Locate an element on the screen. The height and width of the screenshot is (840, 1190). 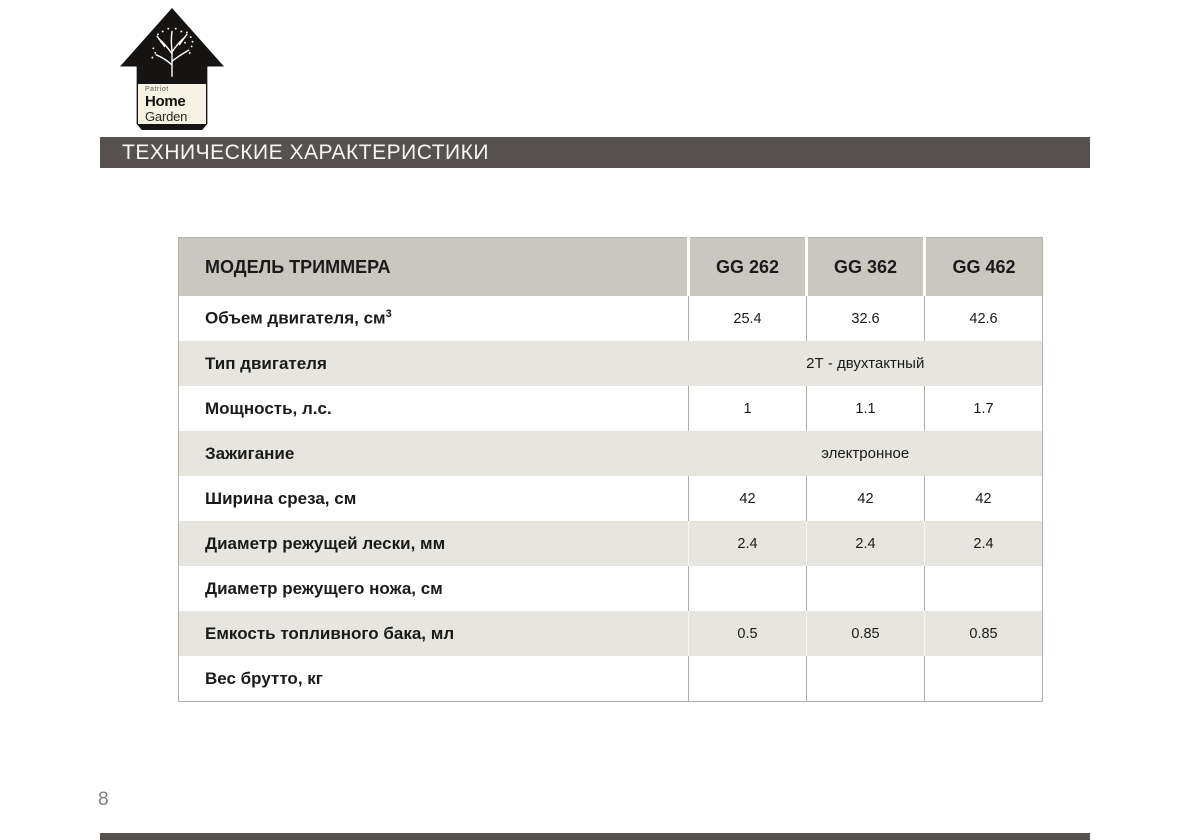
table-row-ignition: Зажигание электронное is located at coordinates (610, 453).